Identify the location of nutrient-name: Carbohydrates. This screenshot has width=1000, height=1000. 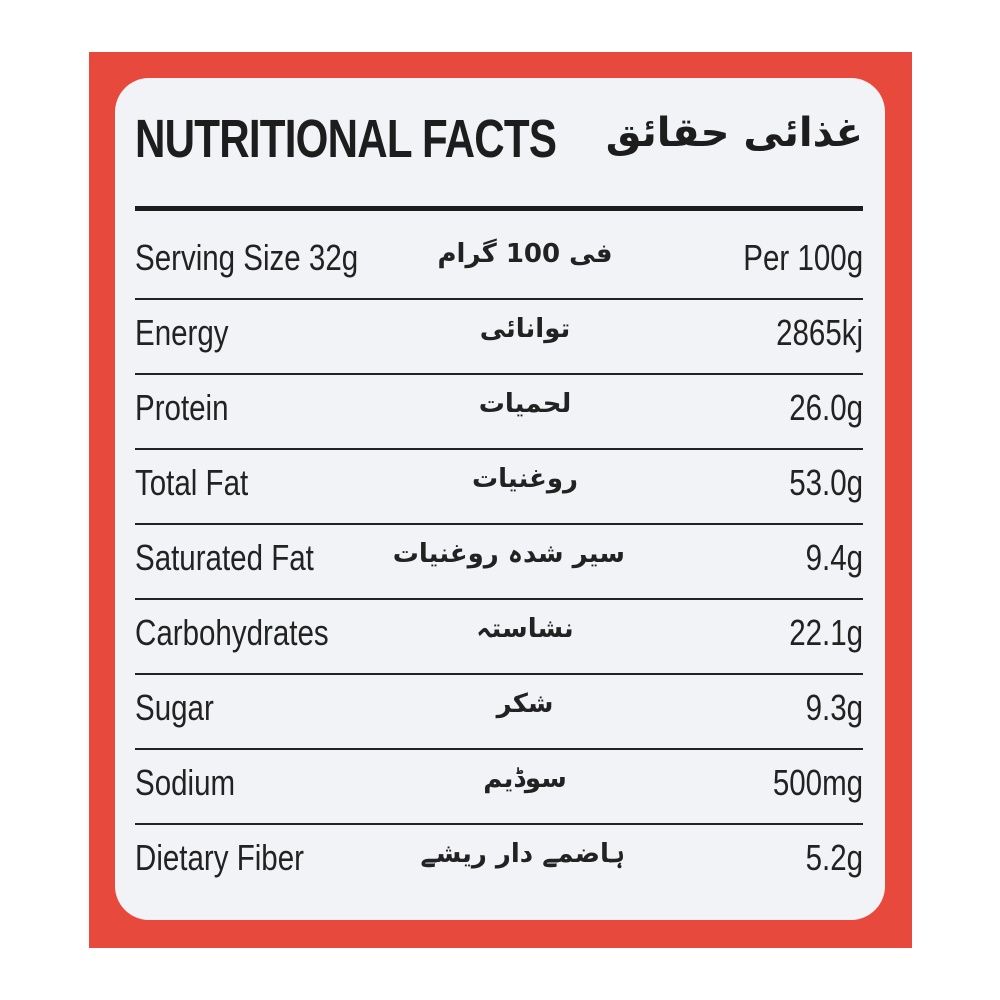
(232, 632).